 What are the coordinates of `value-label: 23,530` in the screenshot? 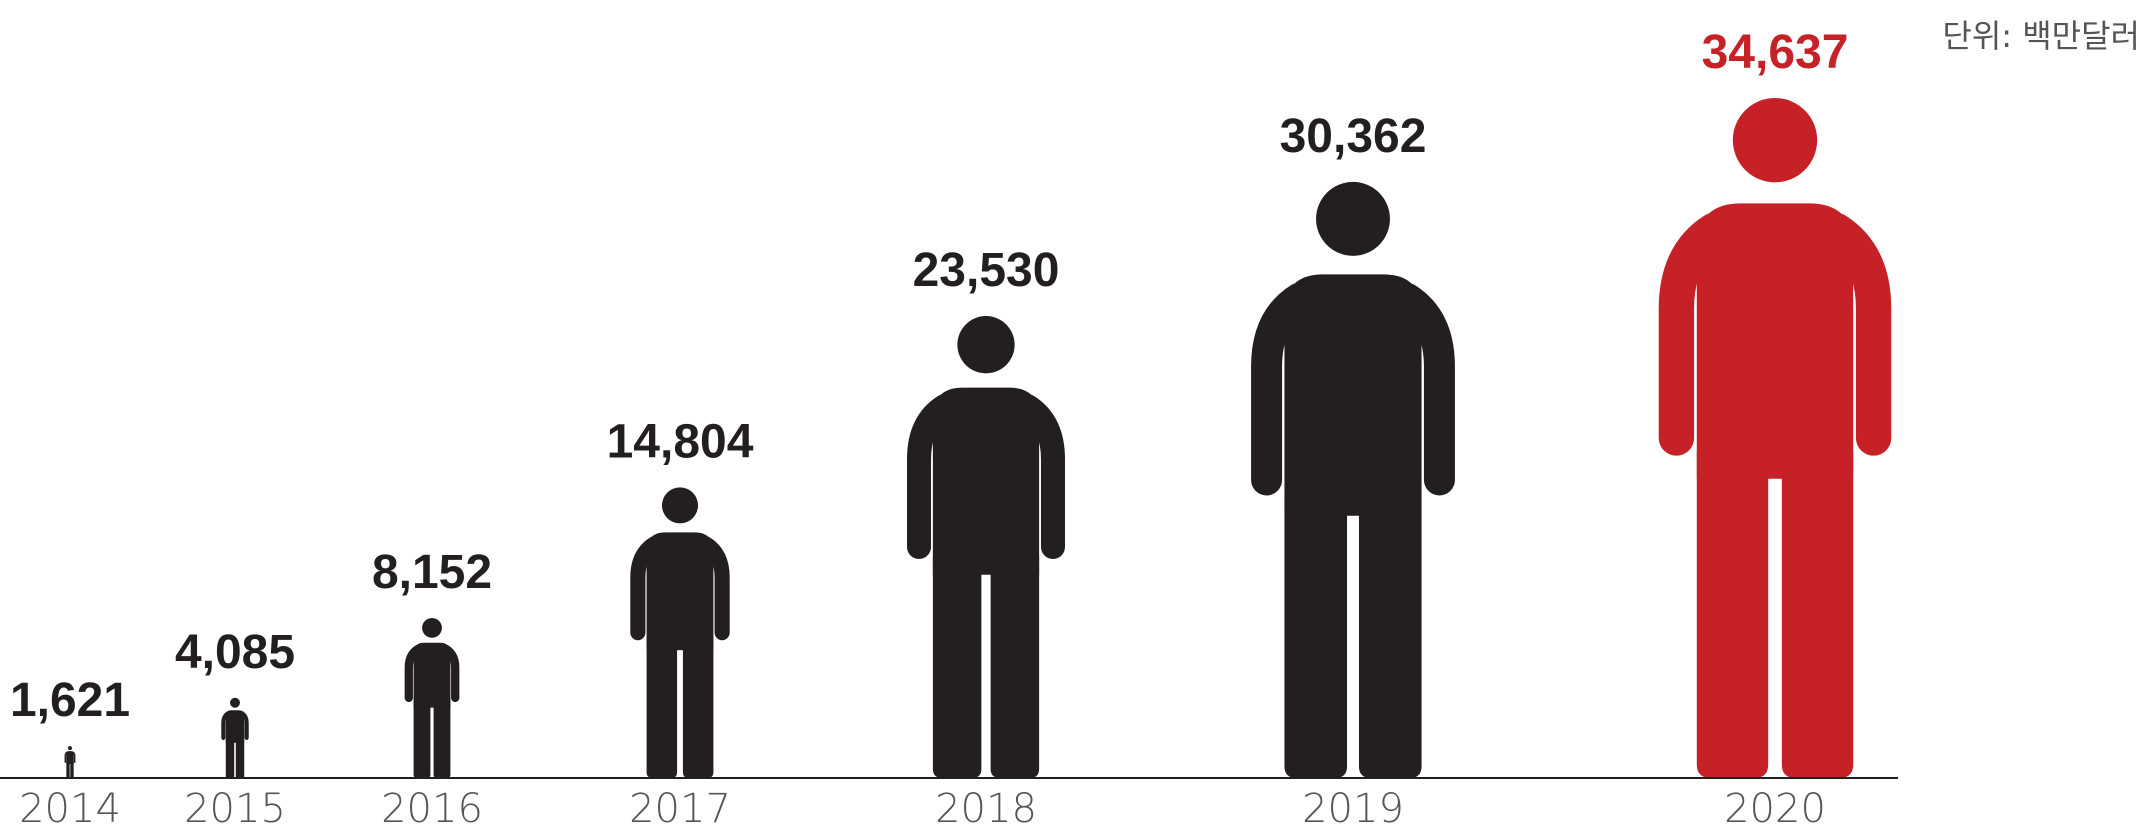 It's located at (986, 270).